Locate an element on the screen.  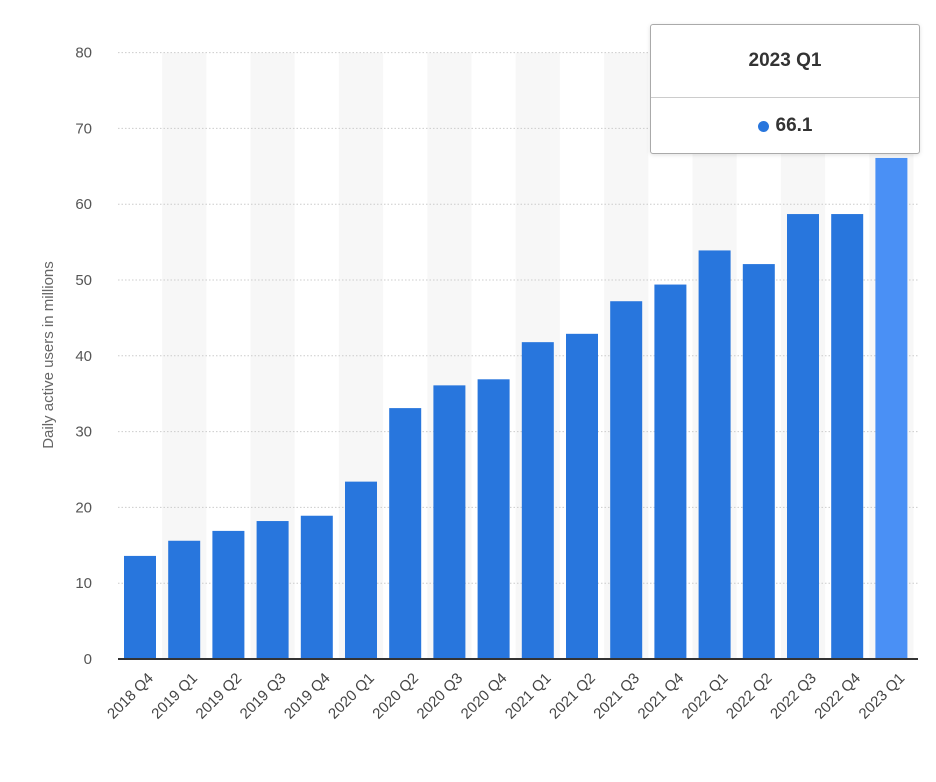
x-tick-label: 2022 Q3 is located at coordinates (793, 696).